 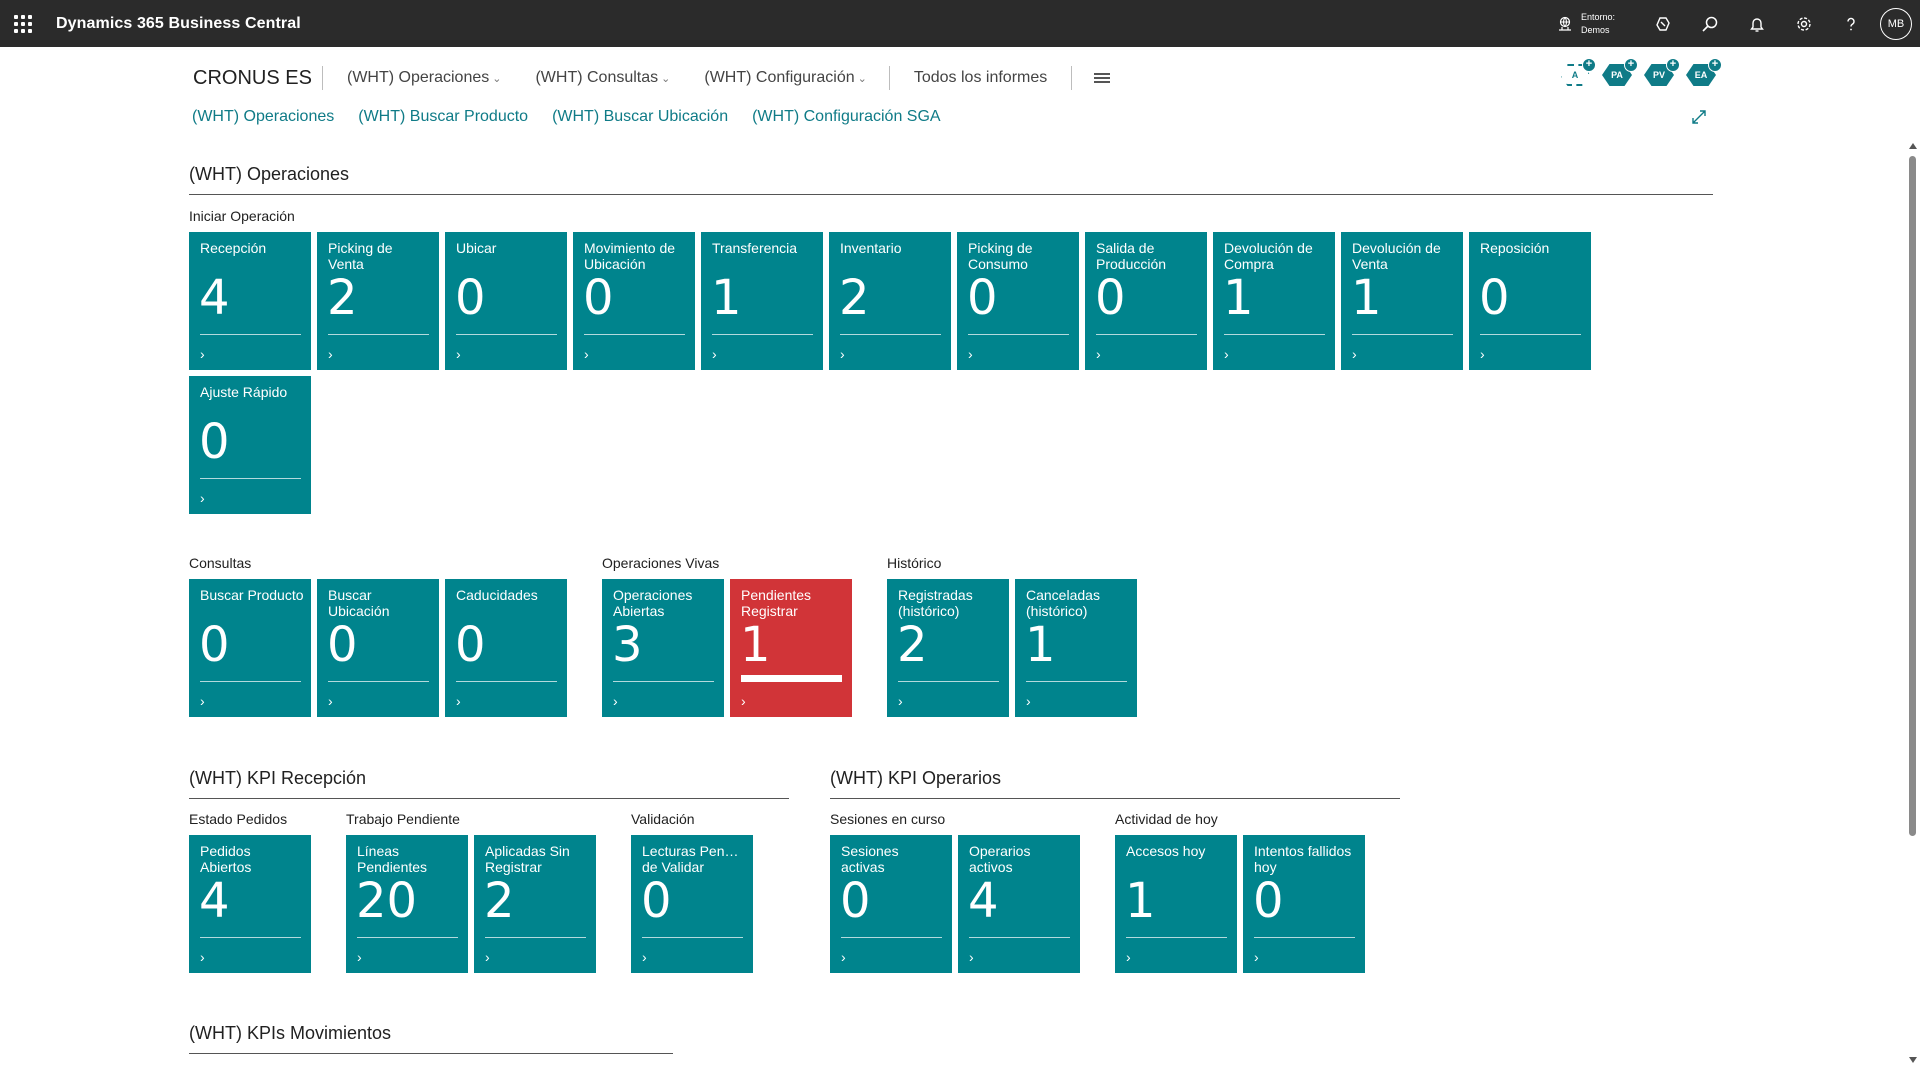 I want to click on tile-iniciar-7: Salida de Producción 0 ›, so click(x=1146, y=301).